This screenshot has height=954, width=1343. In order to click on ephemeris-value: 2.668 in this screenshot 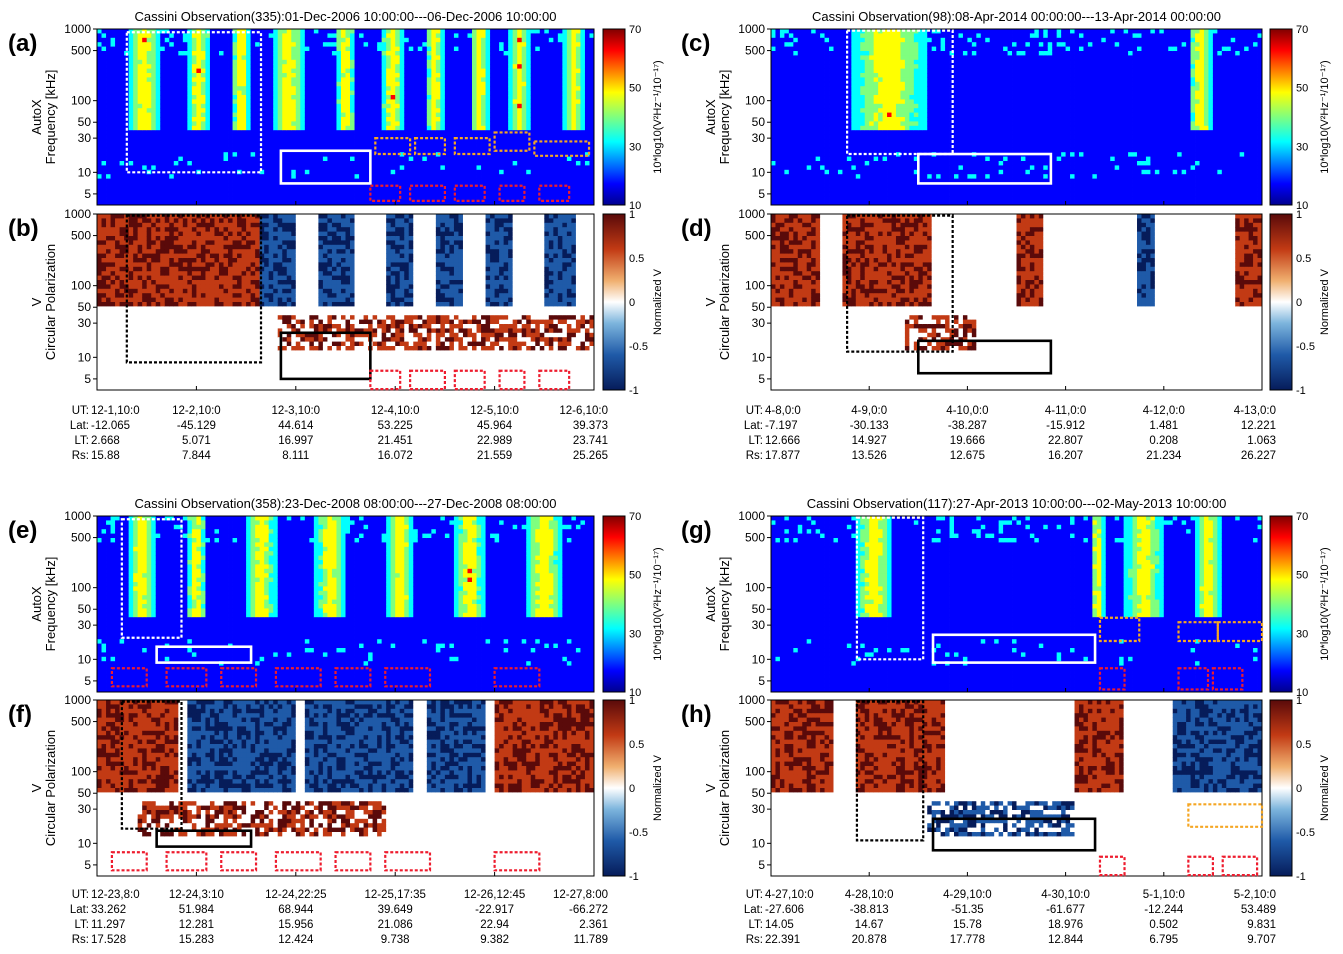, I will do `click(105, 441)`.